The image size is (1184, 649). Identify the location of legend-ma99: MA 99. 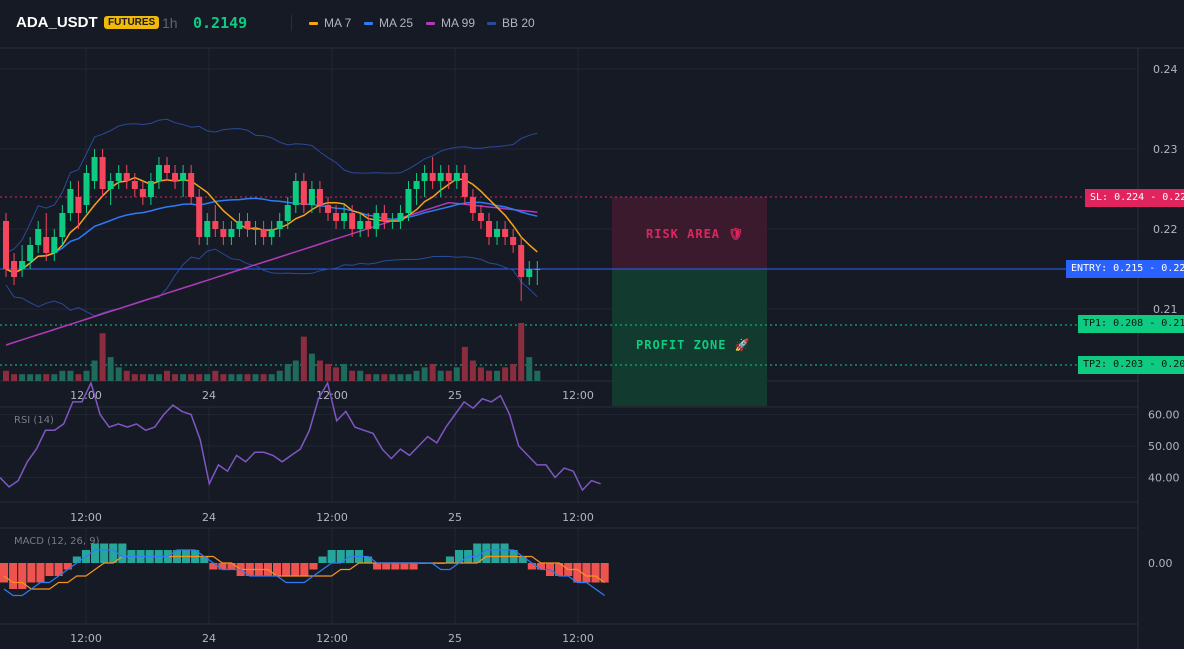
(450, 23).